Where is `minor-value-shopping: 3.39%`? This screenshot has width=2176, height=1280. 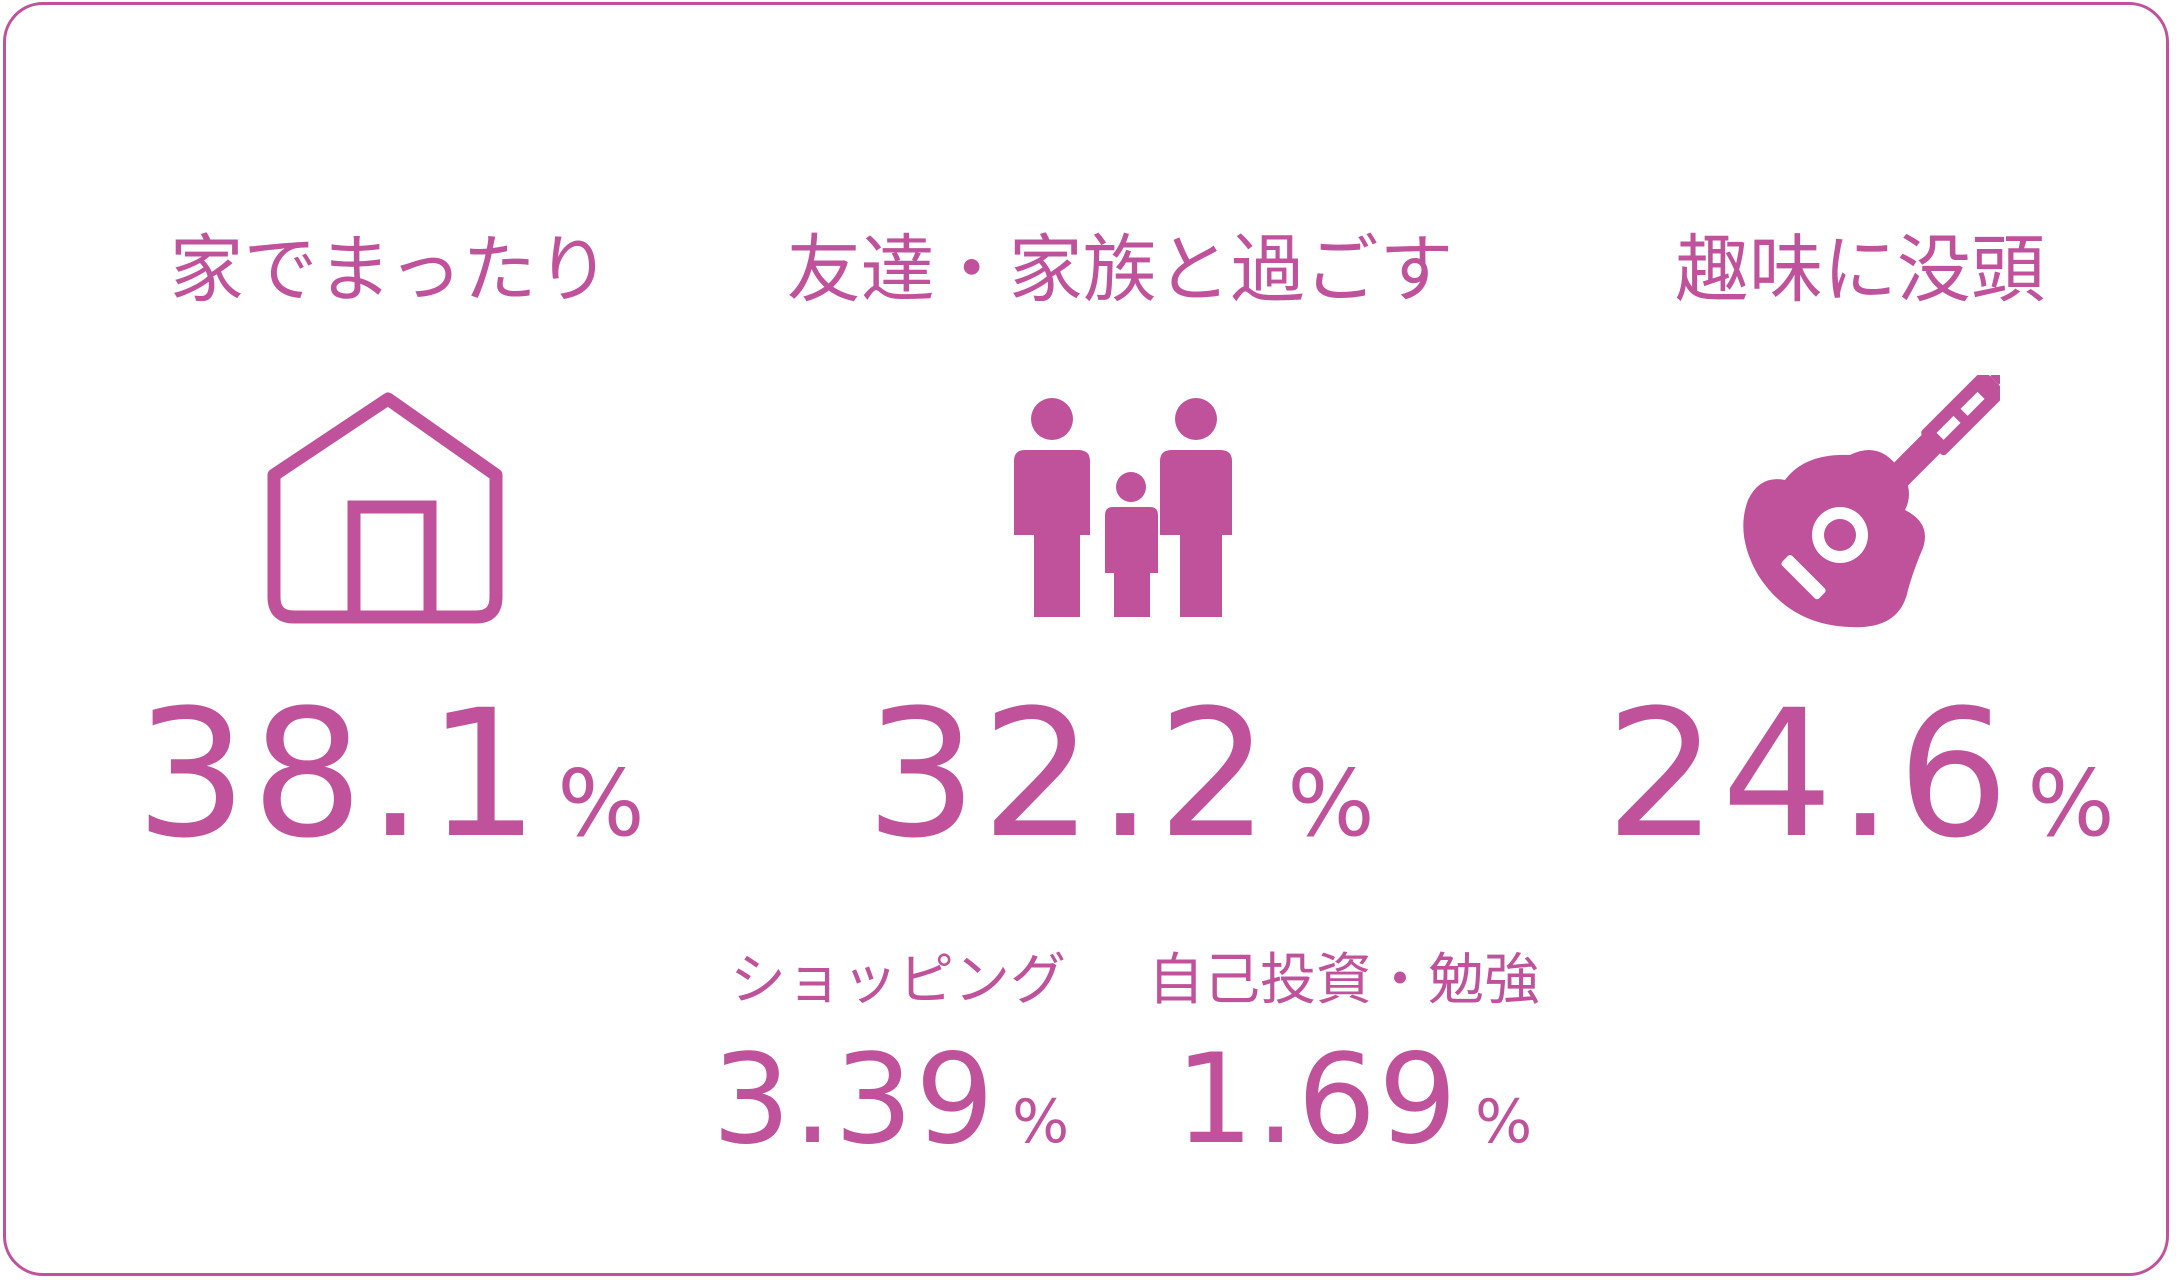 minor-value-shopping: 3.39% is located at coordinates (891, 1100).